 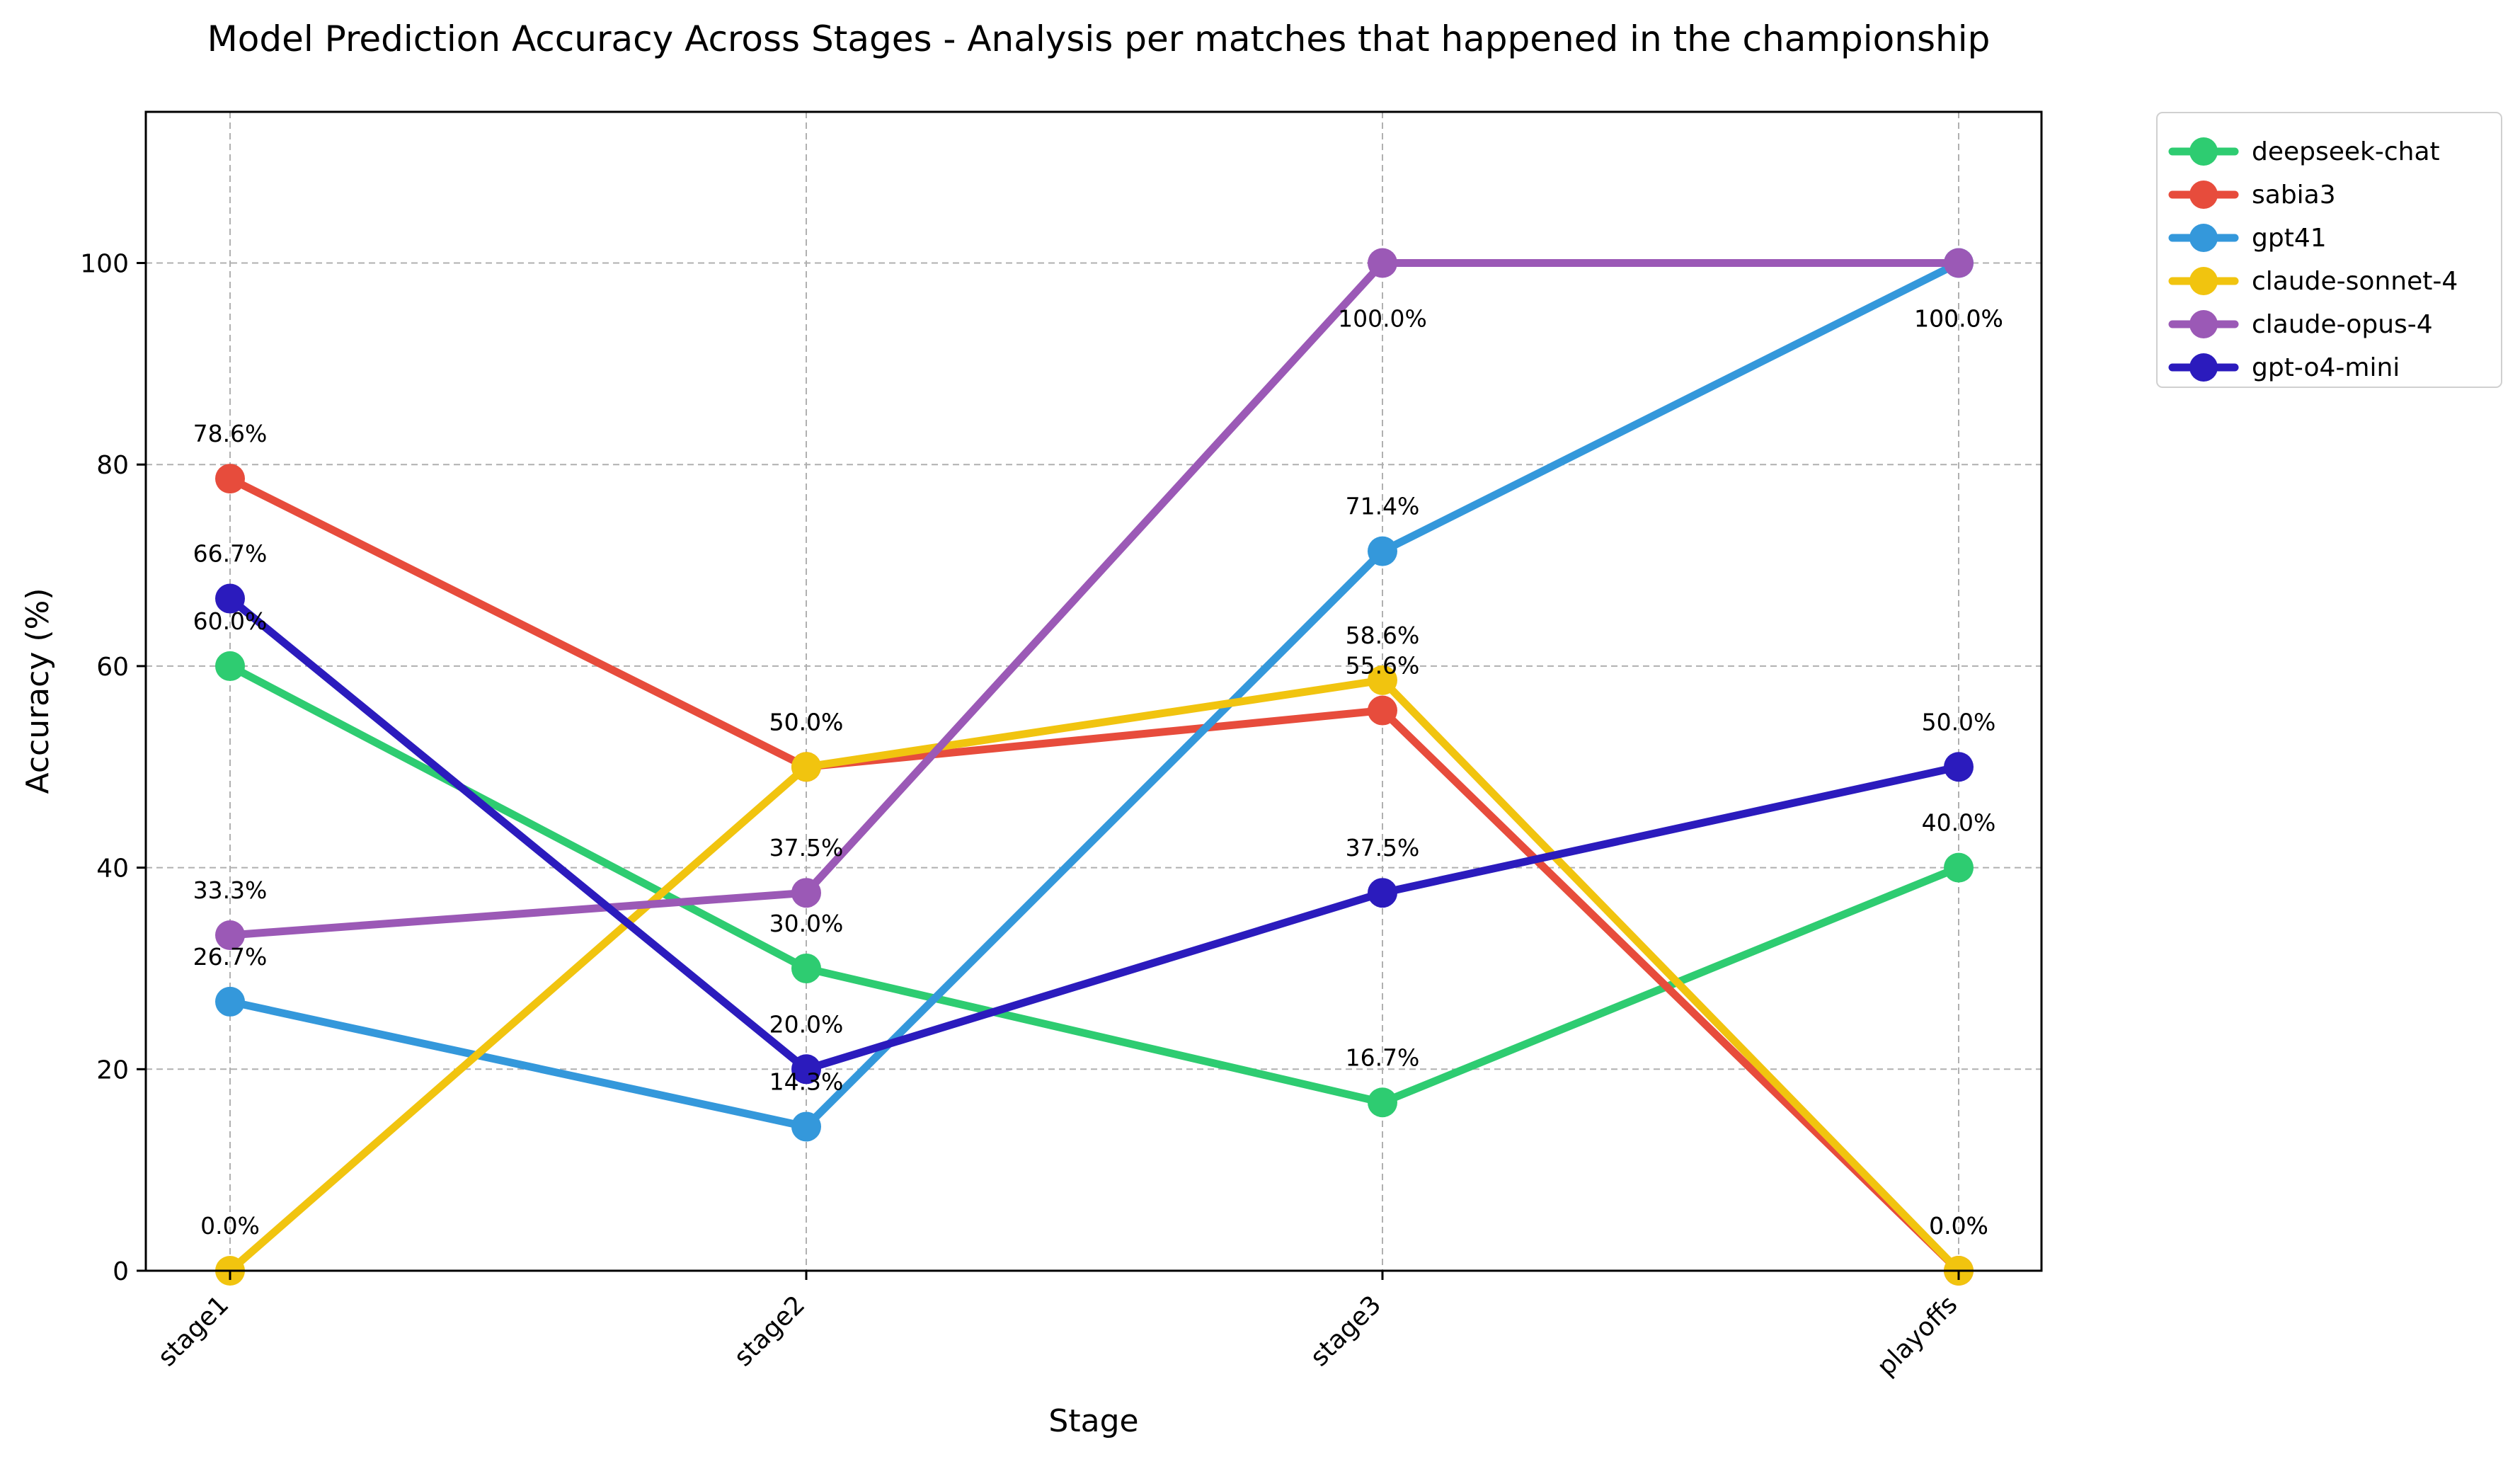 I want to click on y-tick-label: 20, so click(x=112, y=1070).